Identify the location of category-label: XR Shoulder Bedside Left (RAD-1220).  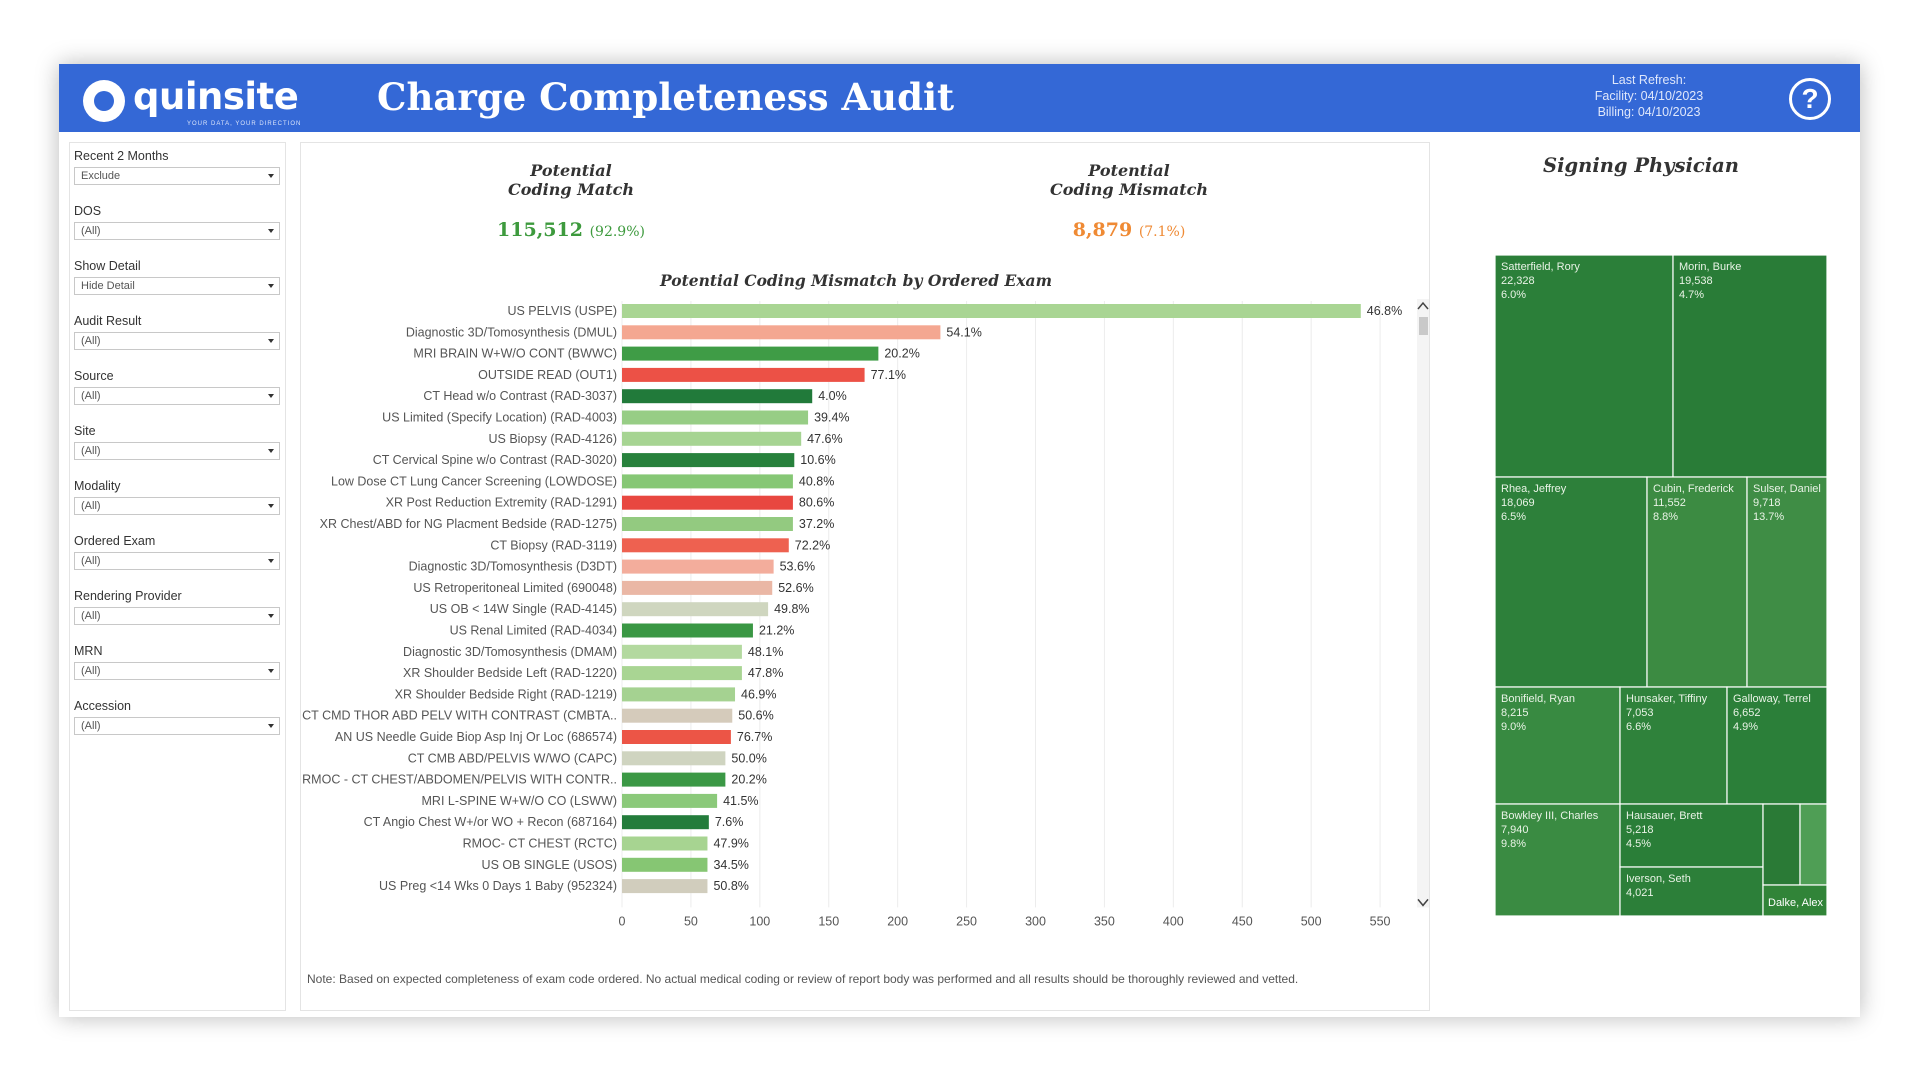
(510, 673).